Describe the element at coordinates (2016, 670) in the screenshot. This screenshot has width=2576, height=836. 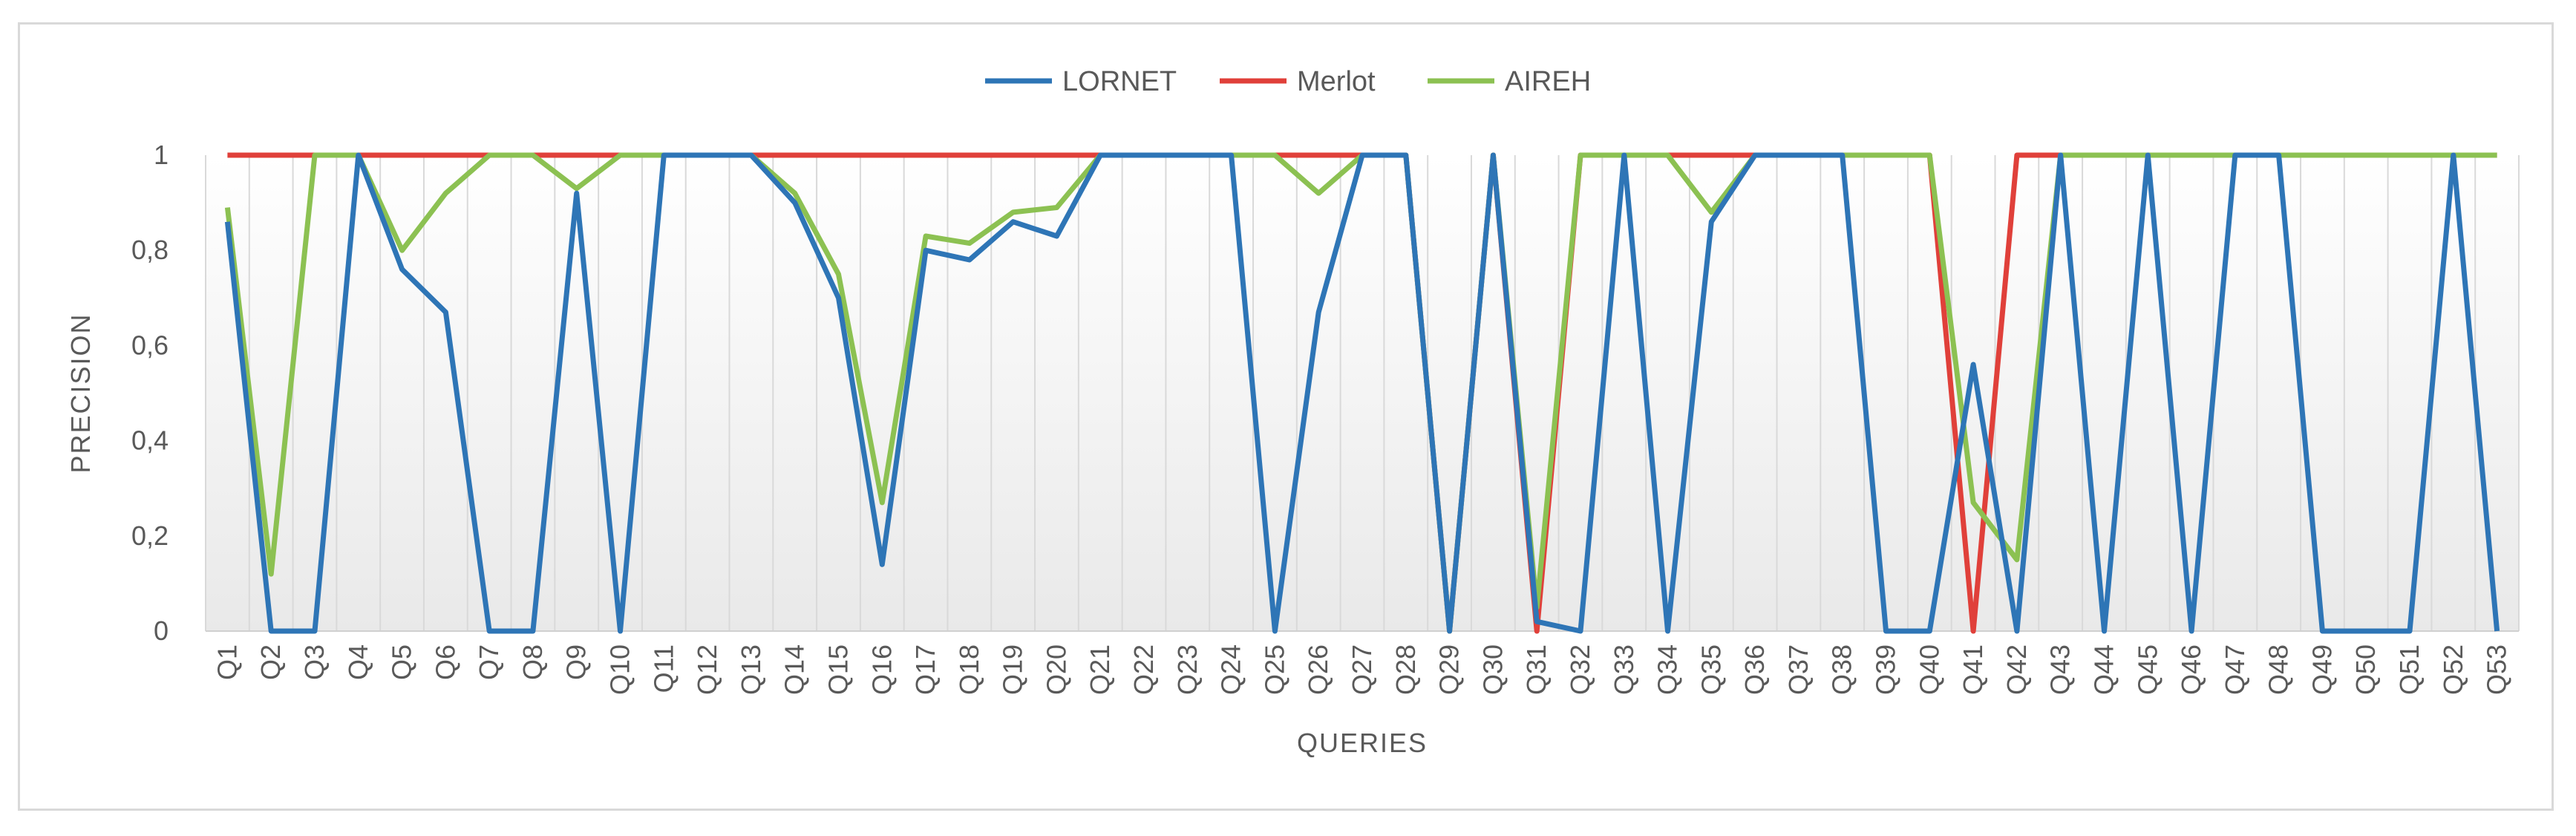
I see `x-tick-label: Q42` at that location.